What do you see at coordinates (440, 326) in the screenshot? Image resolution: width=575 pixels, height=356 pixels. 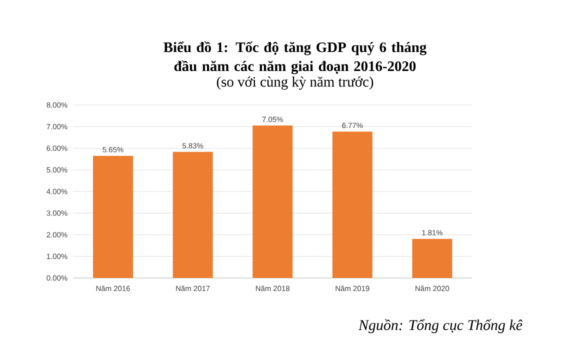 I see `text: Nguồn: Tổng cục Thống kê` at bounding box center [440, 326].